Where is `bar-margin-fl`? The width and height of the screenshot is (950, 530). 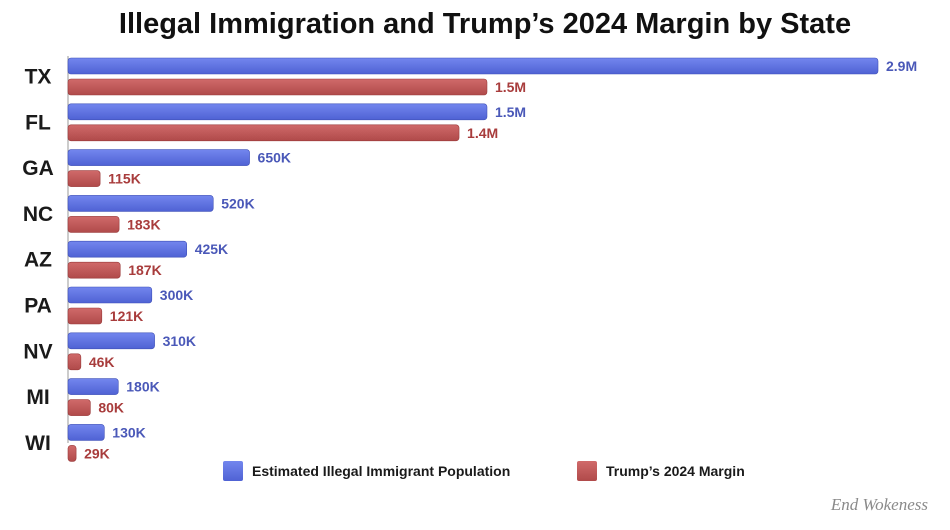 bar-margin-fl is located at coordinates (263, 133).